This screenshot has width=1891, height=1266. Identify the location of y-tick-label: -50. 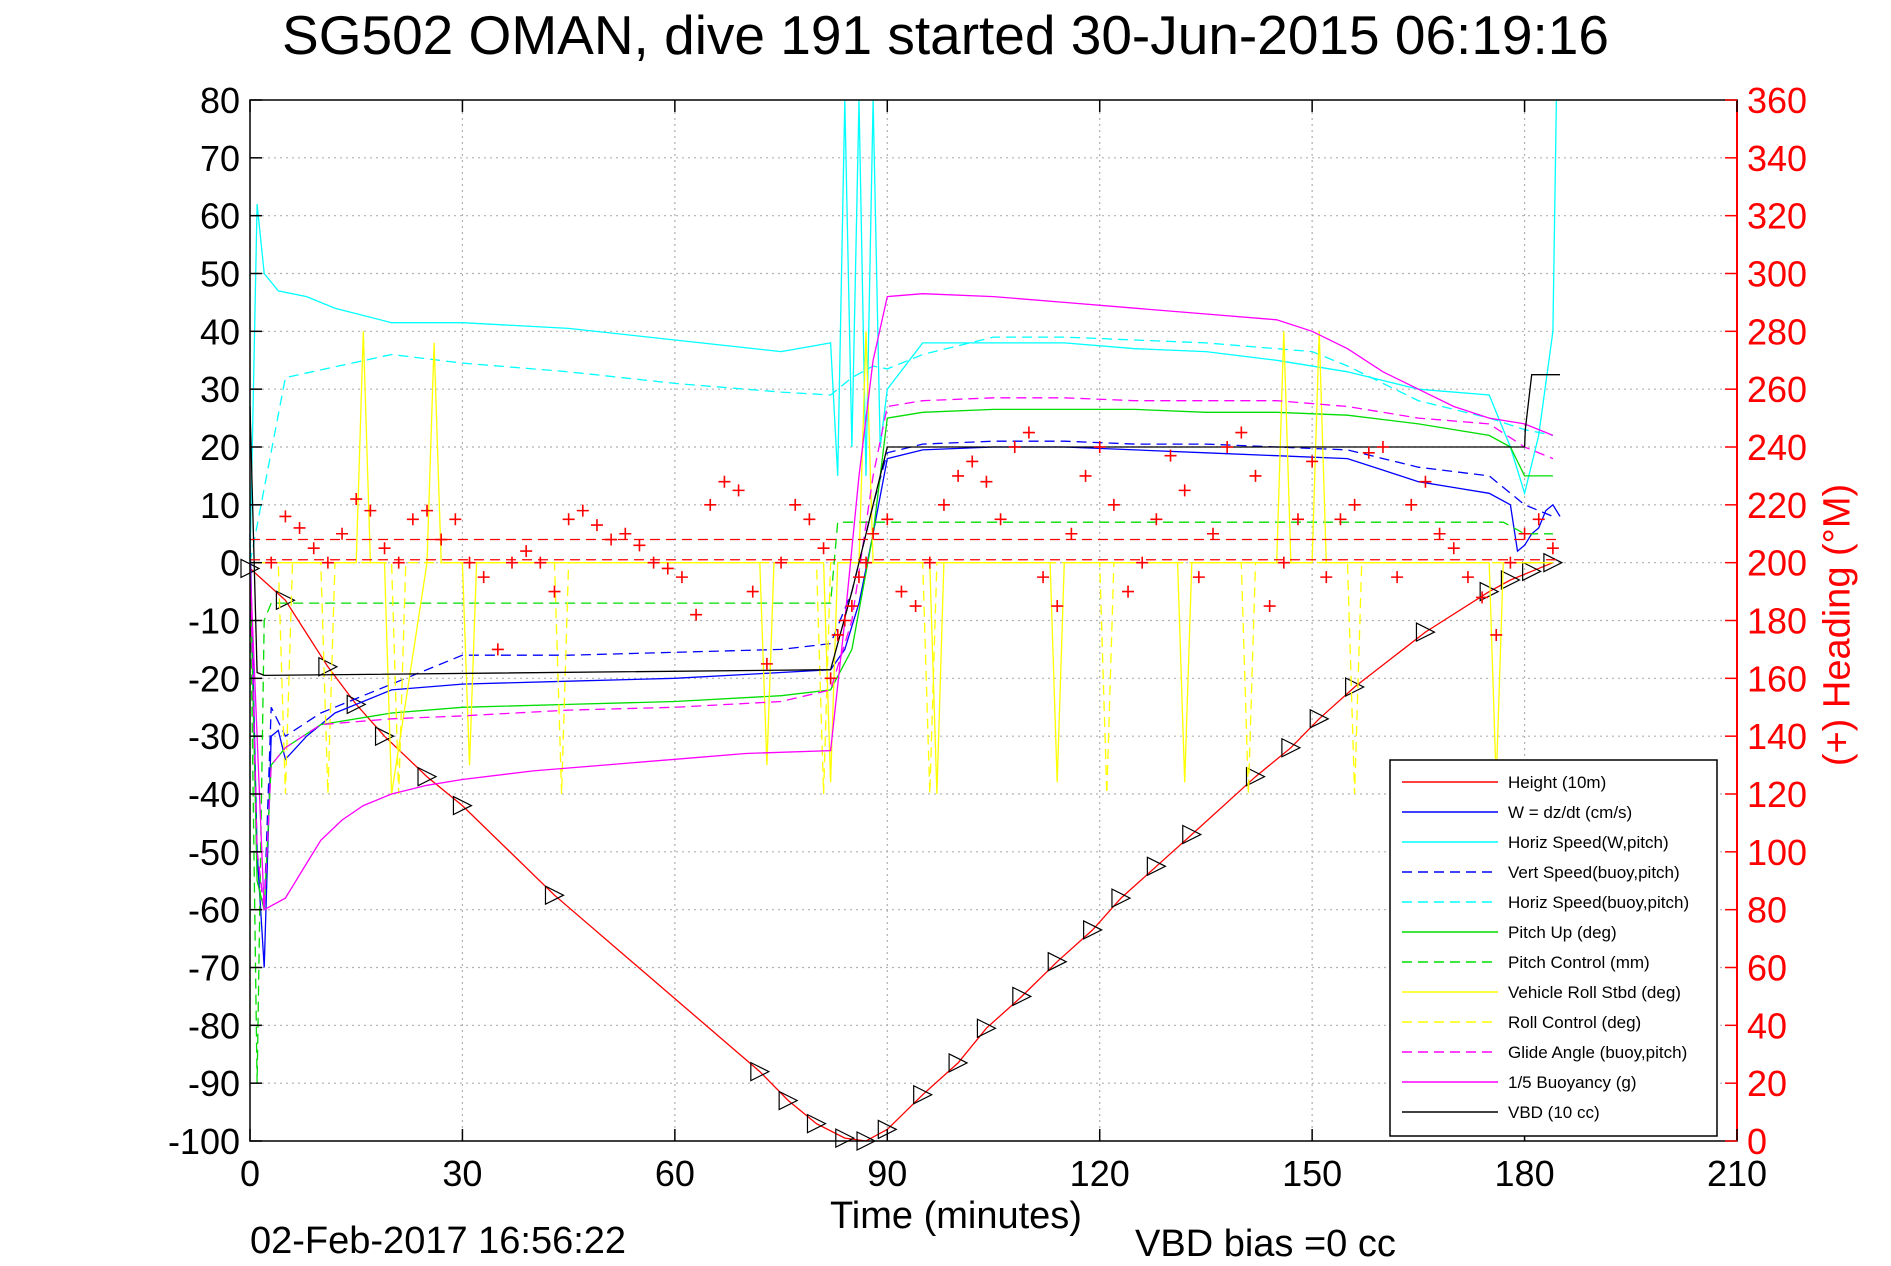
(214, 852).